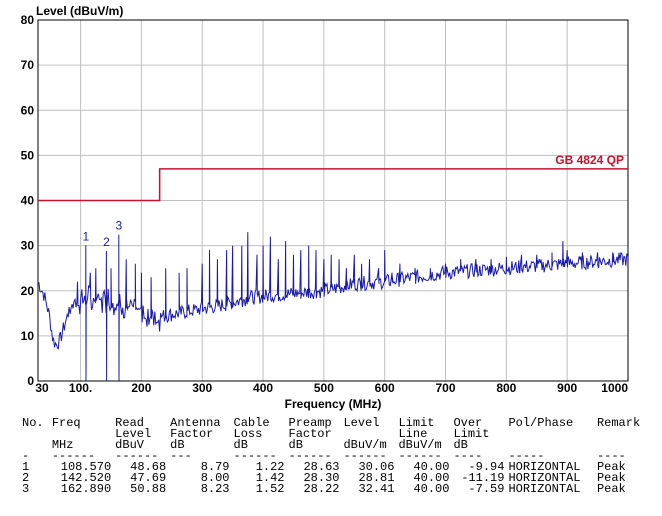 The width and height of the screenshot is (662, 516). I want to click on table-cell: ---, so click(181, 456).